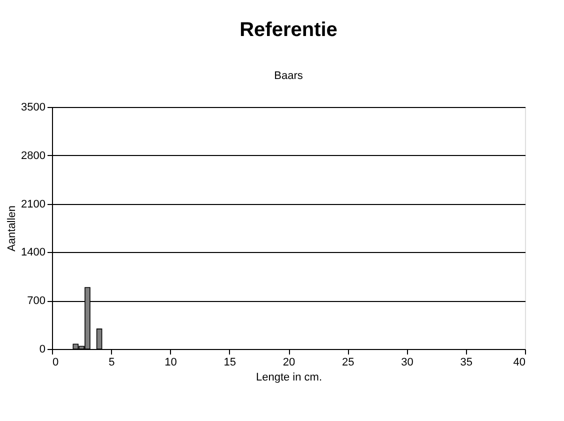 The image size is (564, 421). Describe the element at coordinates (519, 362) in the screenshot. I see `x-tick-label: 40` at that location.